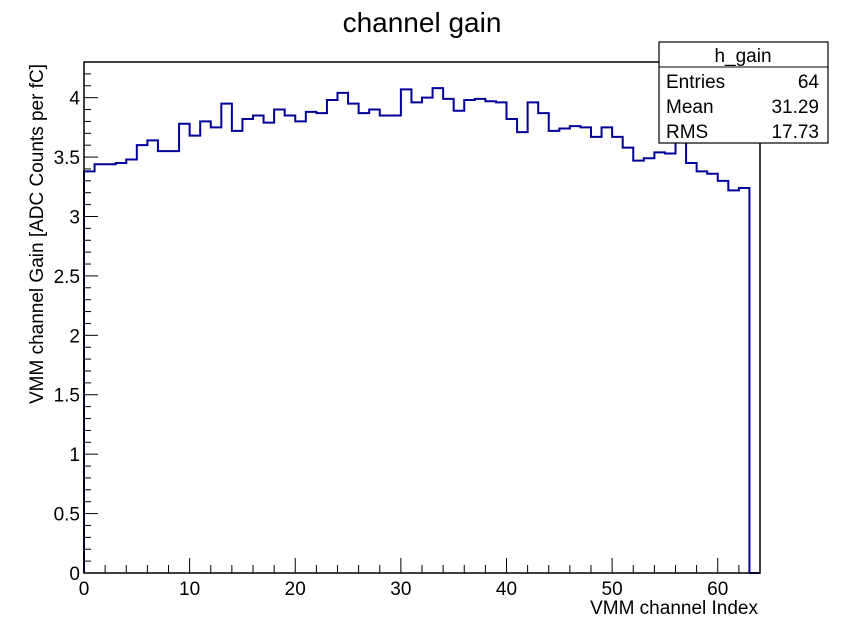 The image size is (844, 637). I want to click on x-tick-label: 0, so click(84, 589).